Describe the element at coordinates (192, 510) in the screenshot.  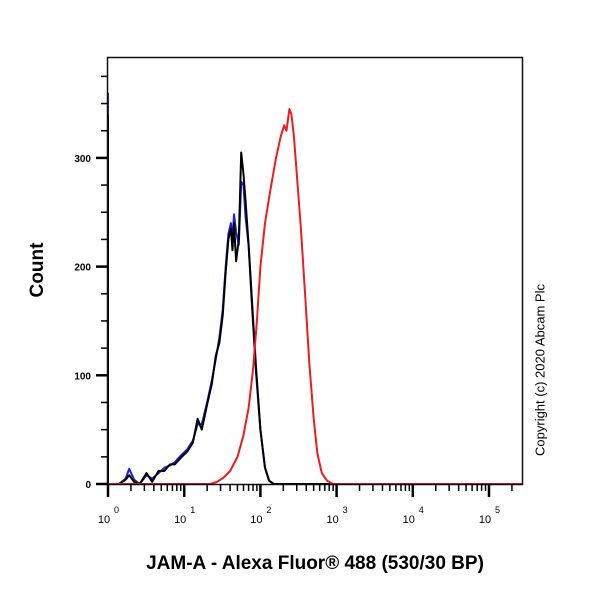
I see `x-tick-exponent: 1` at that location.